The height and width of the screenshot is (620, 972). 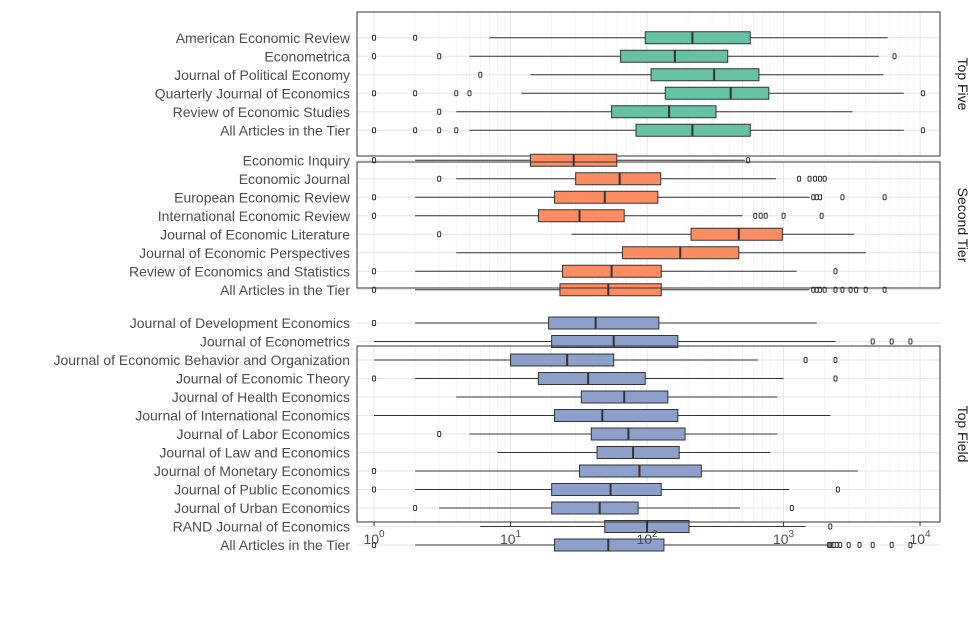 I want to click on category-label: Journal of Health Economics, so click(x=261, y=397).